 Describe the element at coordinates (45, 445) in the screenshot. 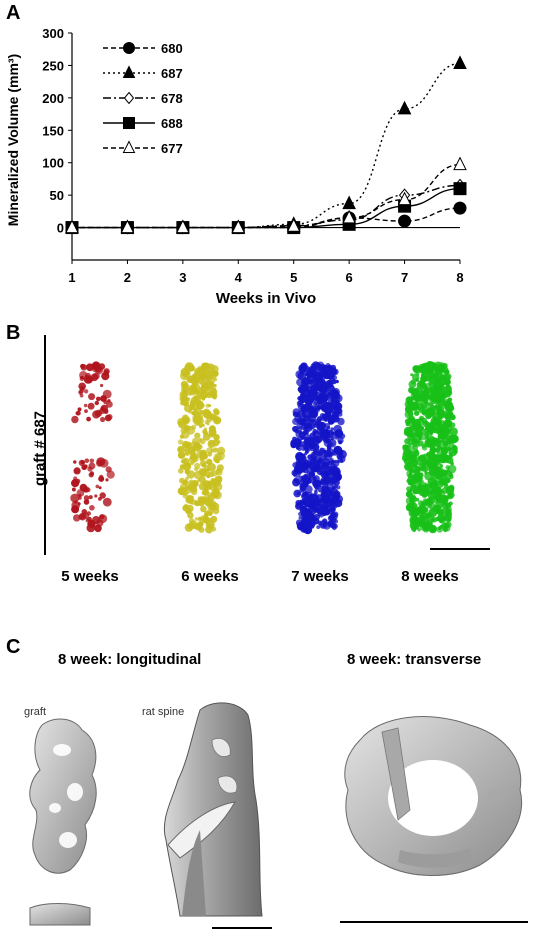

I see `row-divider-line` at that location.